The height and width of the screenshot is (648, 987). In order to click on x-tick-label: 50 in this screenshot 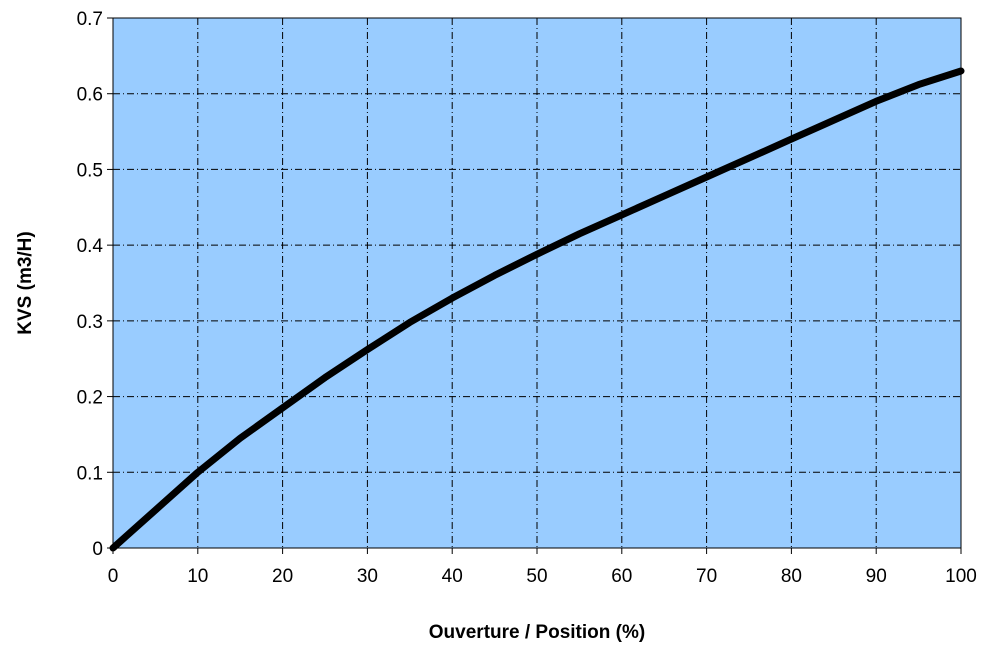, I will do `click(536, 576)`.